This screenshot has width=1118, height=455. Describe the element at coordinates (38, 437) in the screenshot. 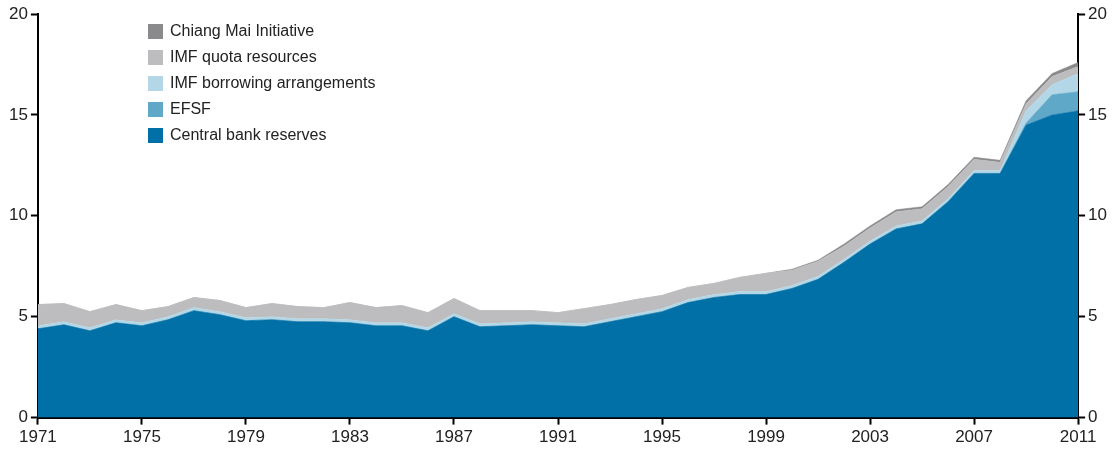

I see `x-tick-label: 1971` at that location.